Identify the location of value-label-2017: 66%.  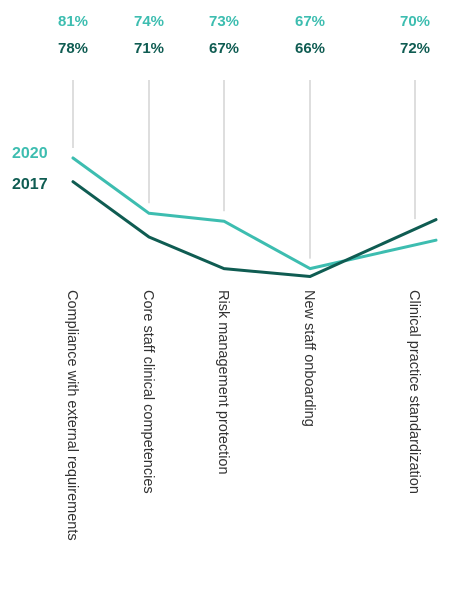
(310, 48).